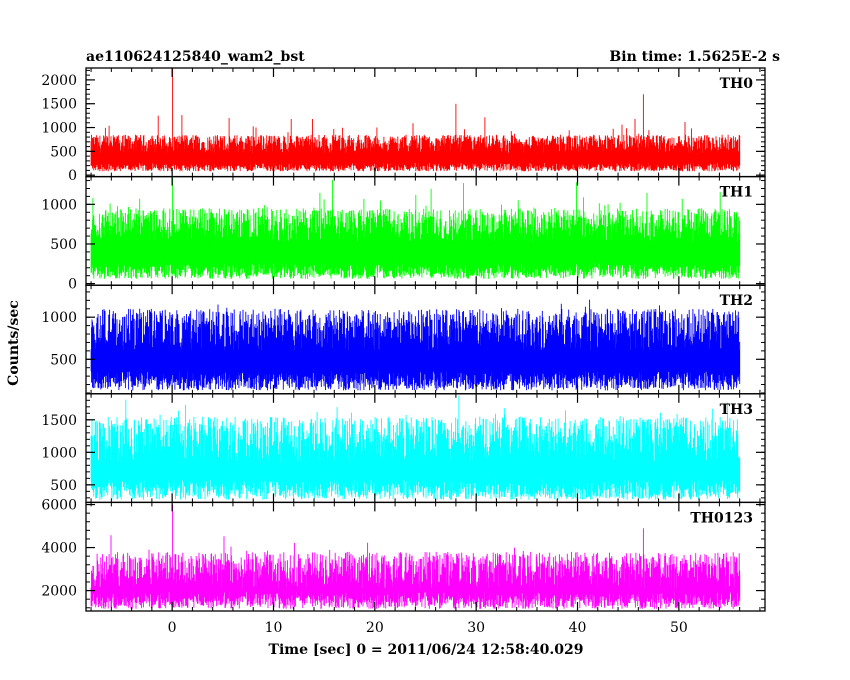 Image resolution: width=850 pixels, height=680 pixels. What do you see at coordinates (172, 628) in the screenshot?
I see `x-tick-label: 0` at bounding box center [172, 628].